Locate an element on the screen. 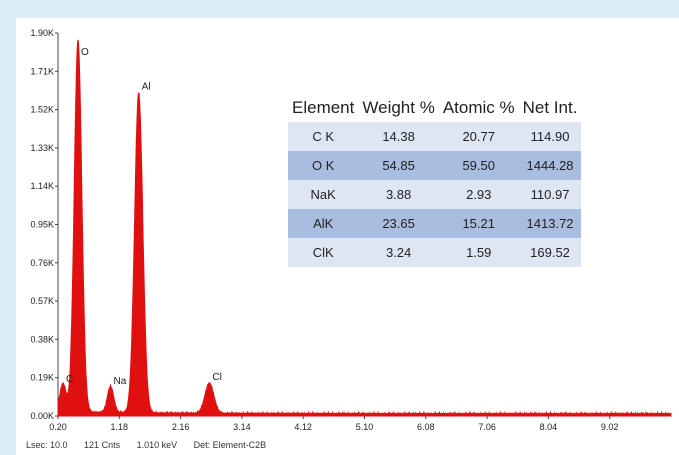 The height and width of the screenshot is (455, 679). x-tick-label: 1.18 is located at coordinates (120, 427).